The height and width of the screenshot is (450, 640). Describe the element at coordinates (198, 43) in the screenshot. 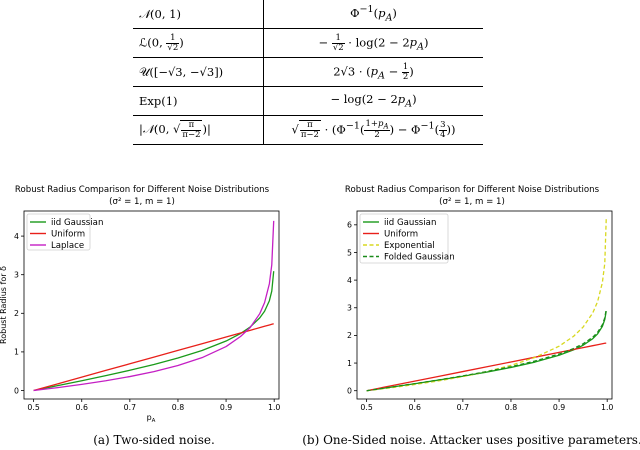

I see `distribution-cell: ℒ(0, 1 √2)` at that location.